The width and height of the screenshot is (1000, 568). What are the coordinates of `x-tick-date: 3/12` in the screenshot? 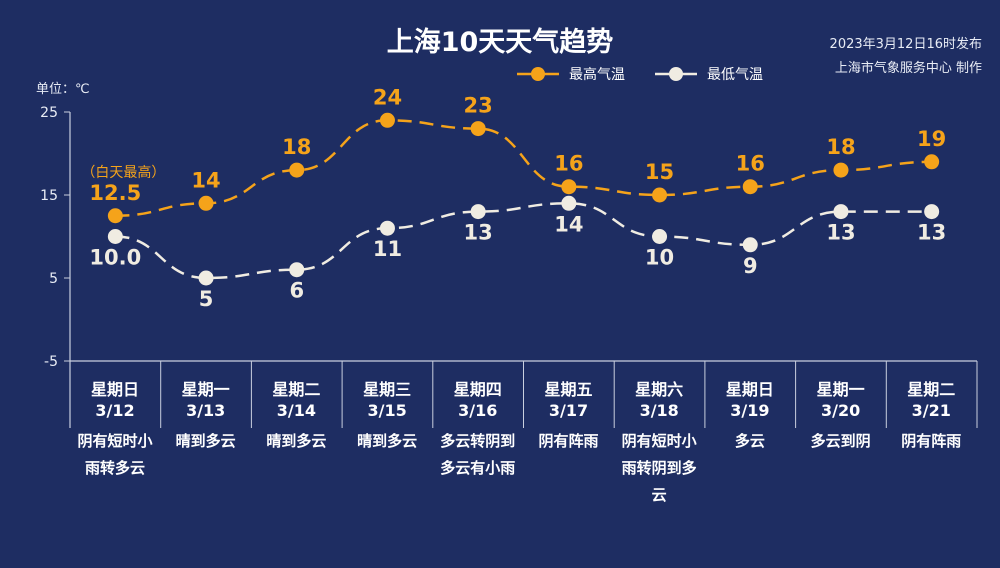 It's located at (115, 410).